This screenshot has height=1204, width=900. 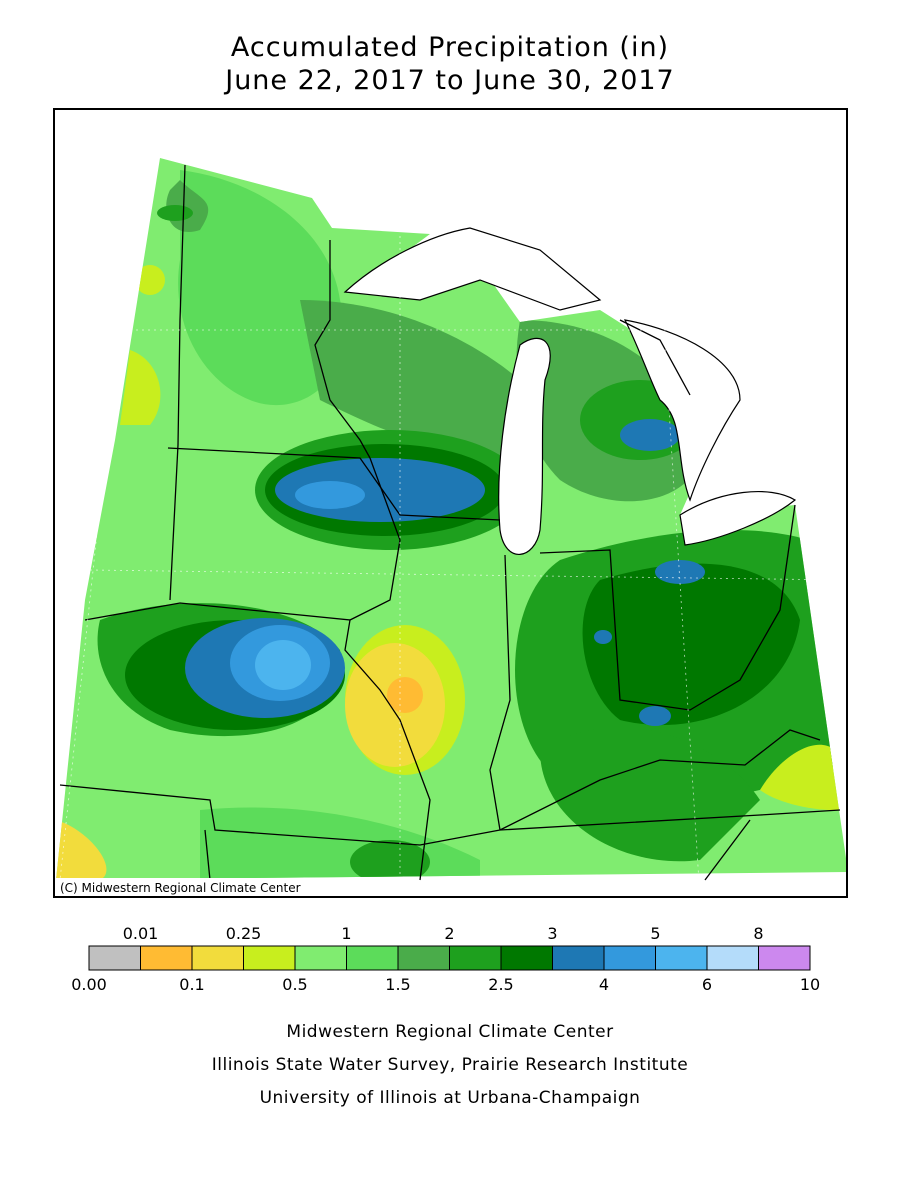 What do you see at coordinates (346, 933) in the screenshot?
I see `legend-label: 1` at bounding box center [346, 933].